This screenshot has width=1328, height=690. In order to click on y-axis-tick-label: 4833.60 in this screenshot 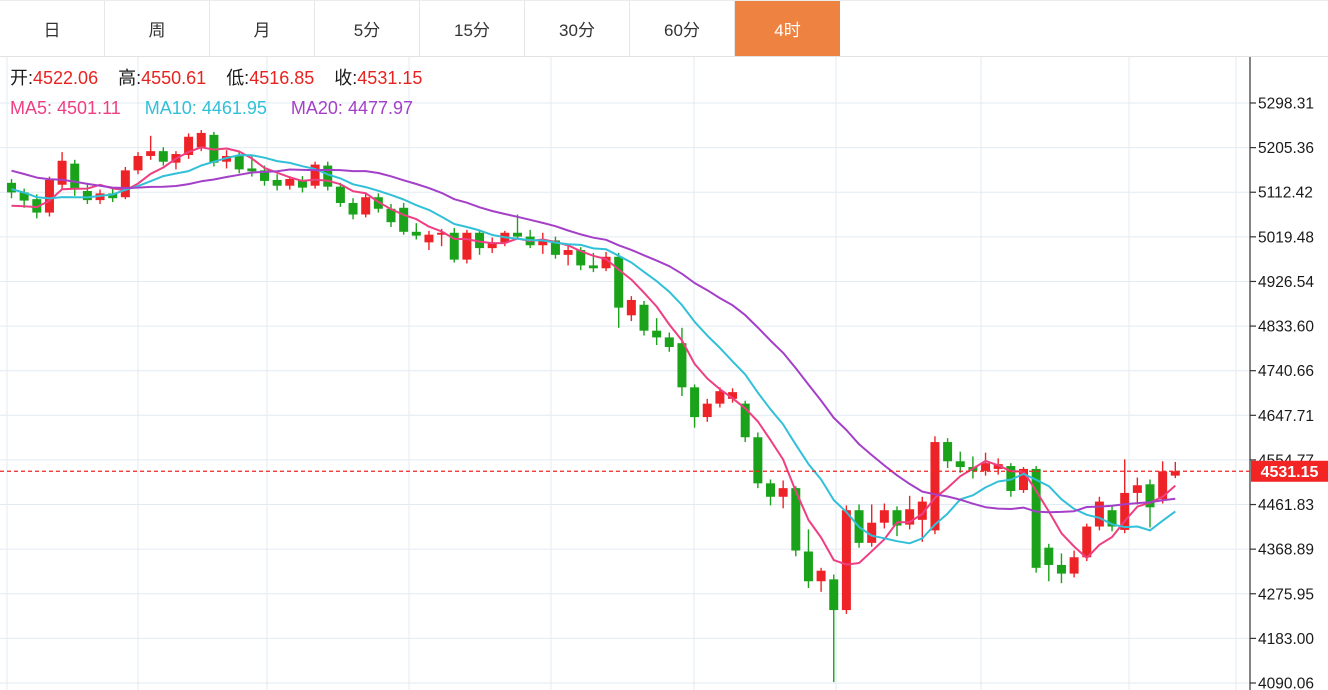, I will do `click(1286, 327)`.